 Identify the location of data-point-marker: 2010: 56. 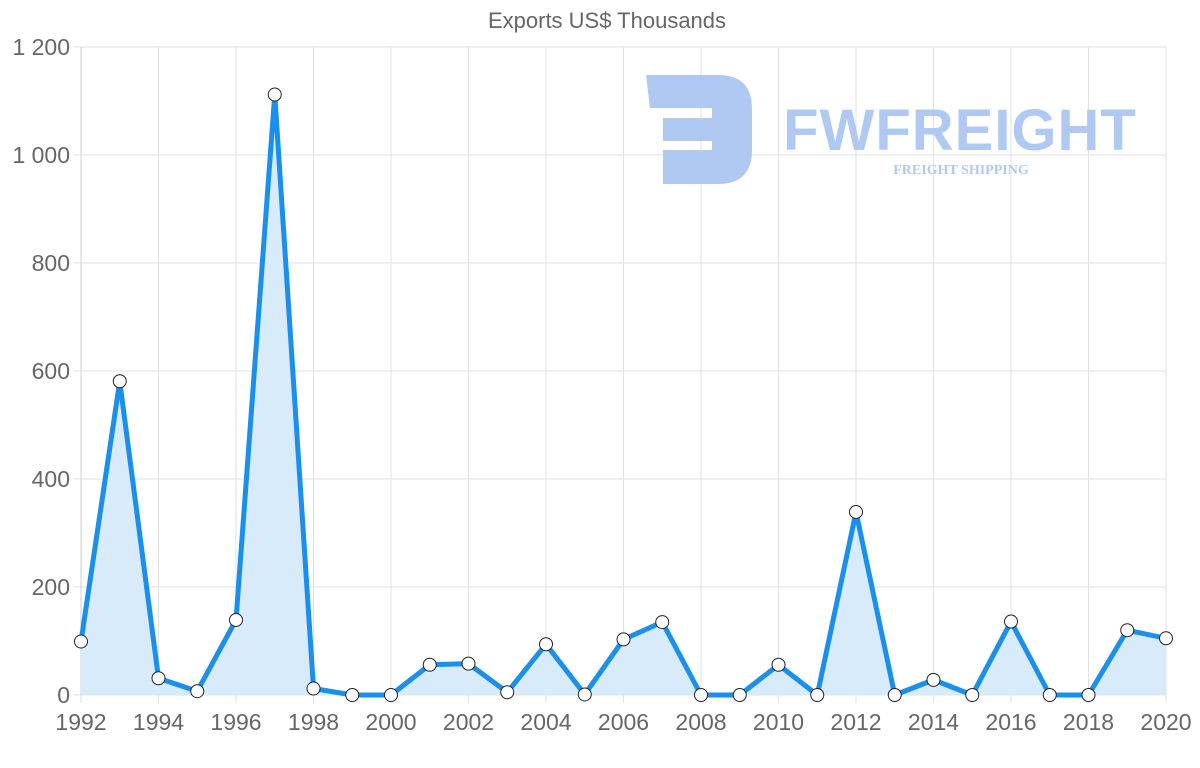
(778, 664).